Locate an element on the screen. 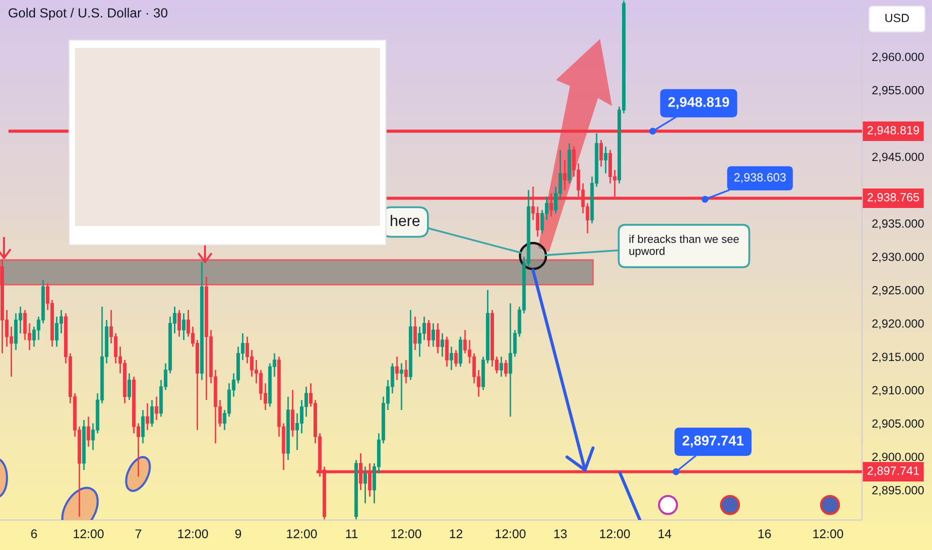  ref-line-label: 2,897.741 is located at coordinates (893, 471).